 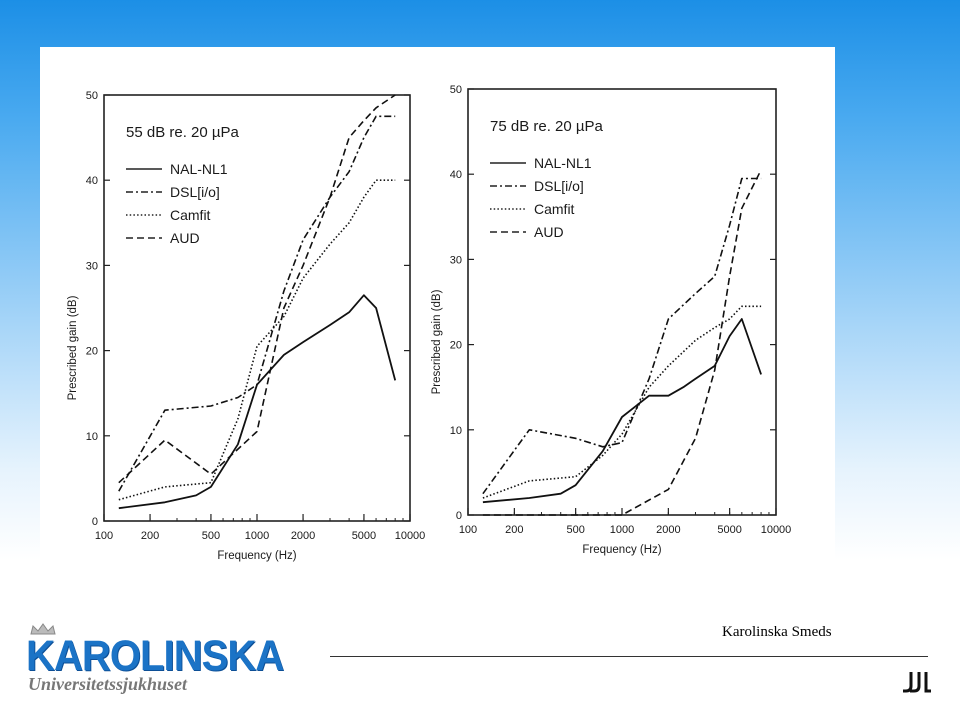 I want to click on jl-emblem-icon, so click(x=917, y=682).